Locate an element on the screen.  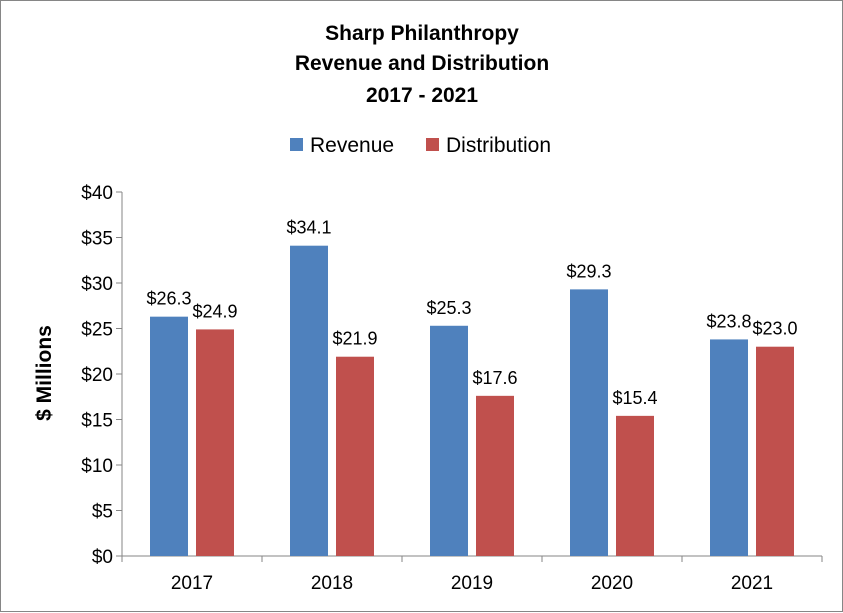
y-tick-label: $5 is located at coordinates (102, 512).